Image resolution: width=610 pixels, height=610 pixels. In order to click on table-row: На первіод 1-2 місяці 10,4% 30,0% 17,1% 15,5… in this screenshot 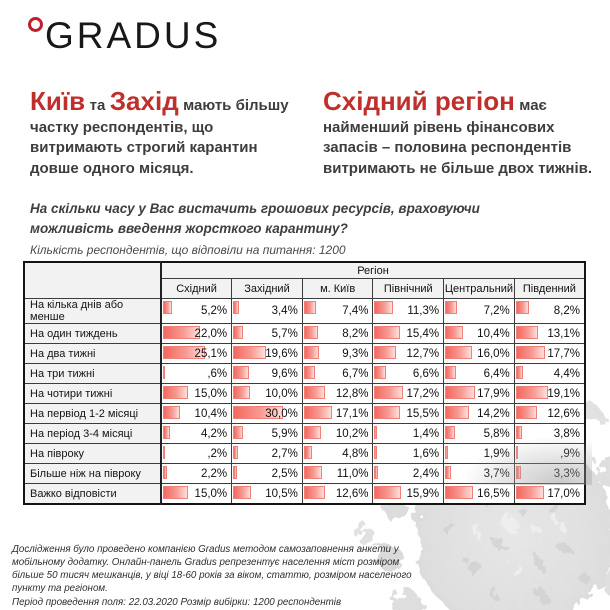, I will do `click(304, 413)`.